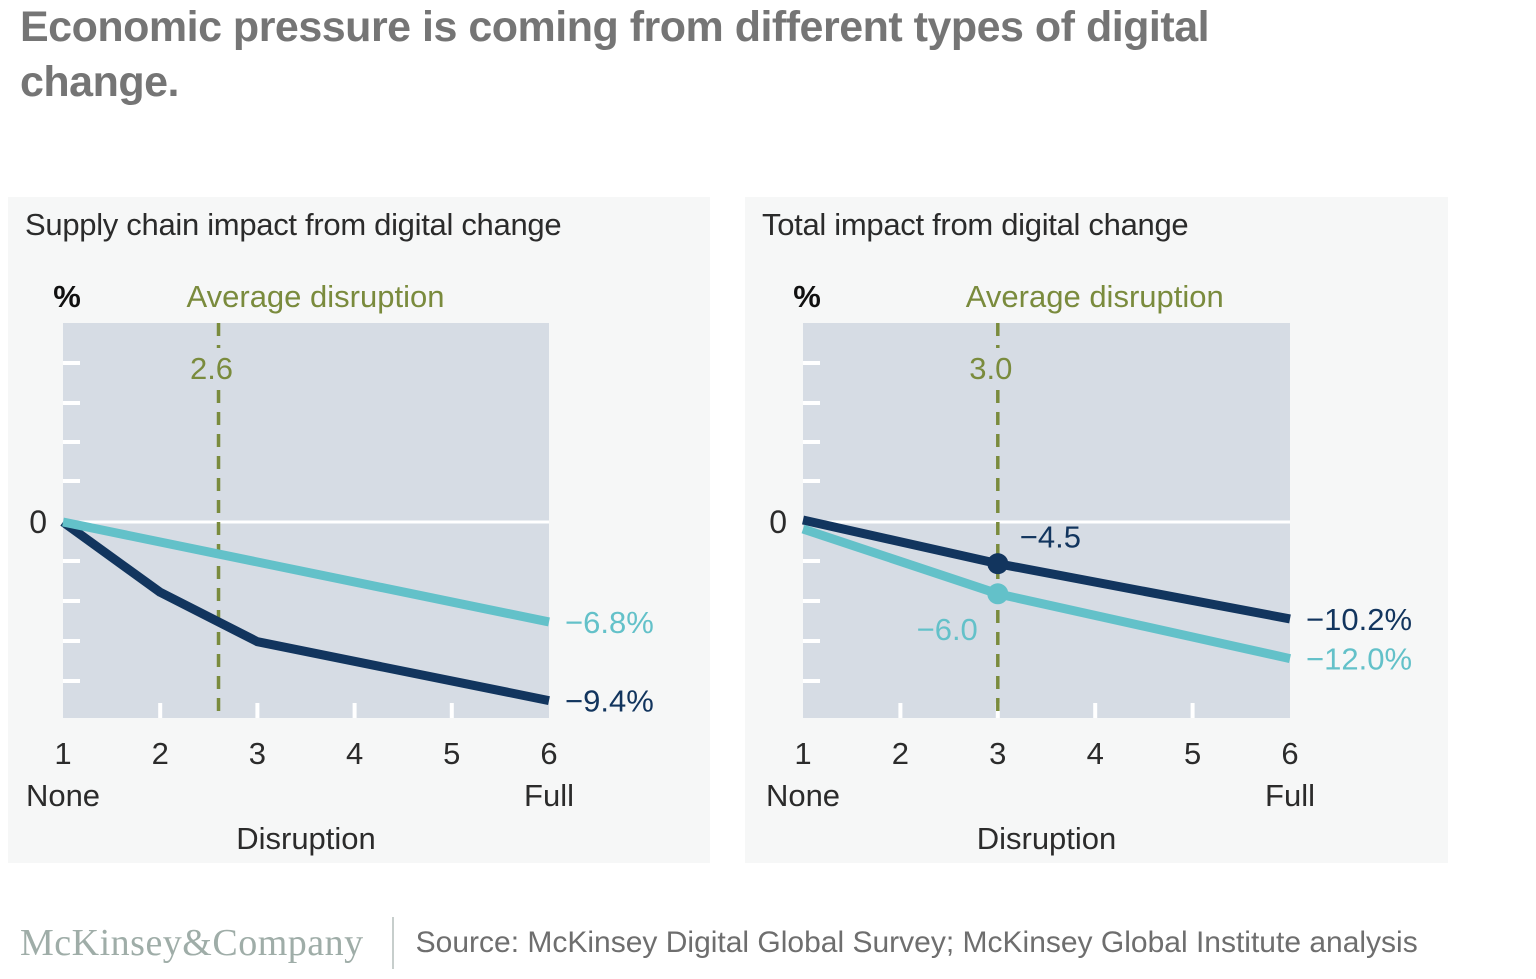 The height and width of the screenshot is (979, 1536). I want to click on avg-disruption-value: 2.6, so click(211, 368).